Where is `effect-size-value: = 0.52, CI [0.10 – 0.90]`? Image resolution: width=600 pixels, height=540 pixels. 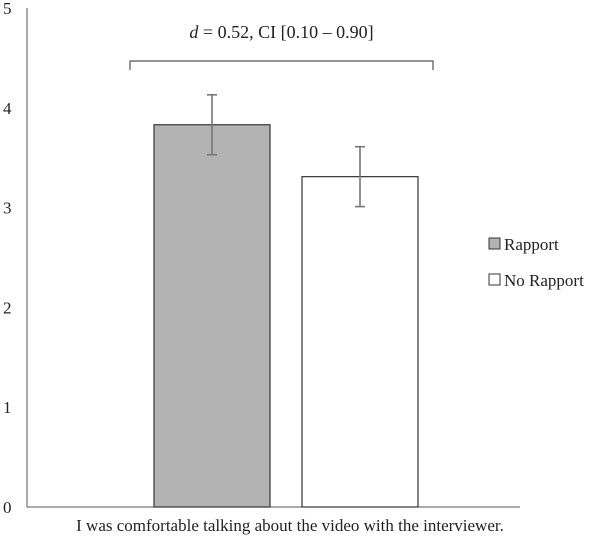
effect-size-value: = 0.52, CI [0.10 – 0.90] is located at coordinates (285, 32).